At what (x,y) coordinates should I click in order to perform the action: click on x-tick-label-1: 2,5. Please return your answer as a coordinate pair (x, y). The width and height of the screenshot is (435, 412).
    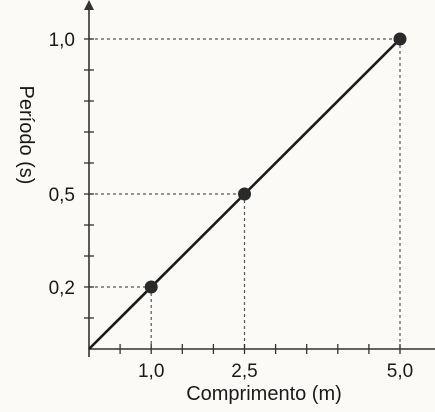
    Looking at the image, I should click on (244, 371).